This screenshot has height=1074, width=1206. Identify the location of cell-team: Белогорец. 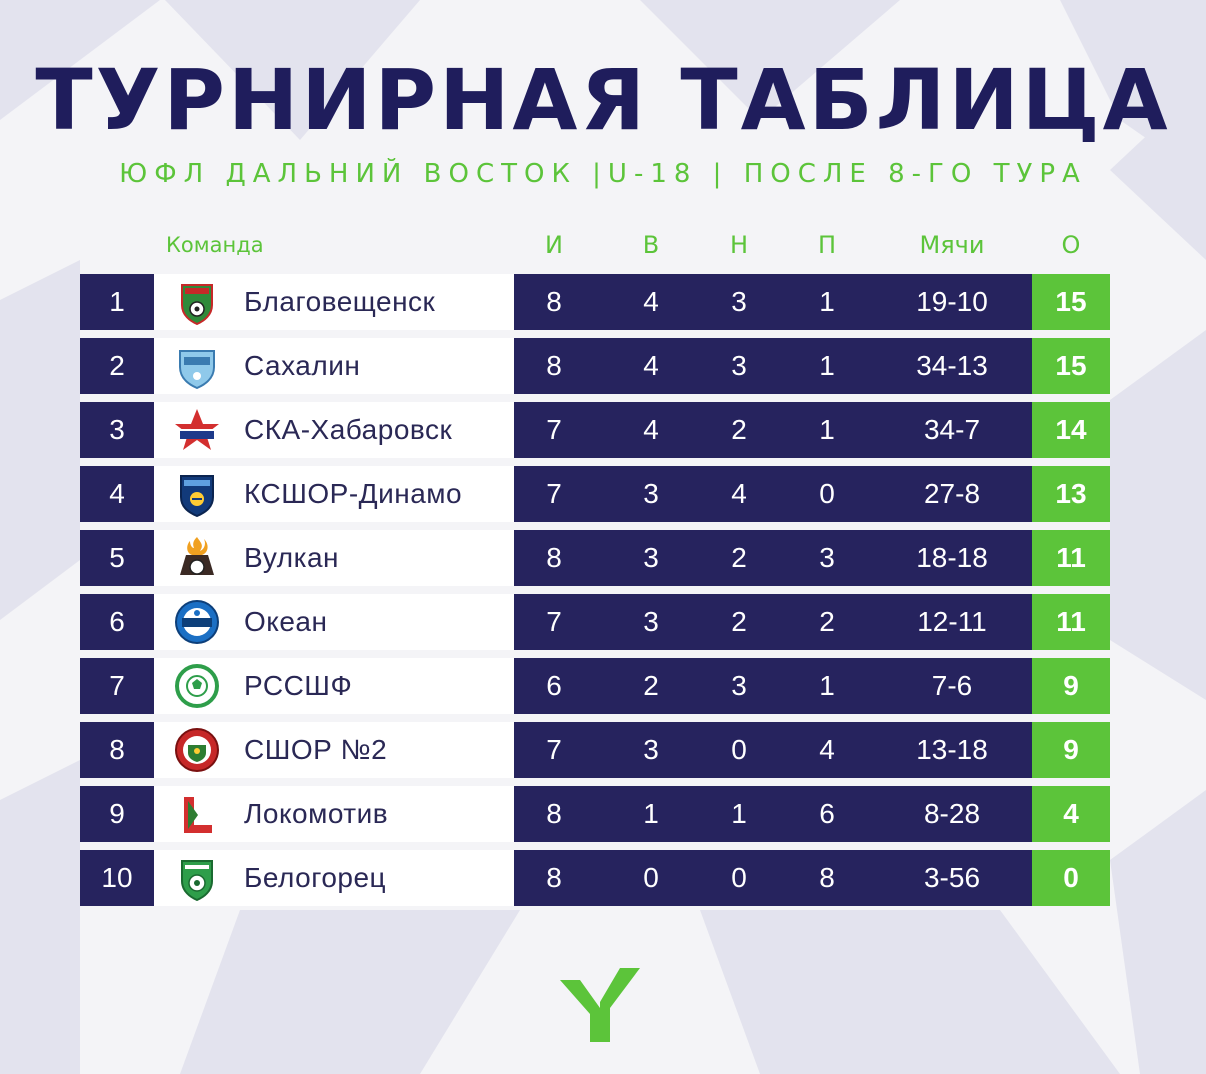
(334, 878).